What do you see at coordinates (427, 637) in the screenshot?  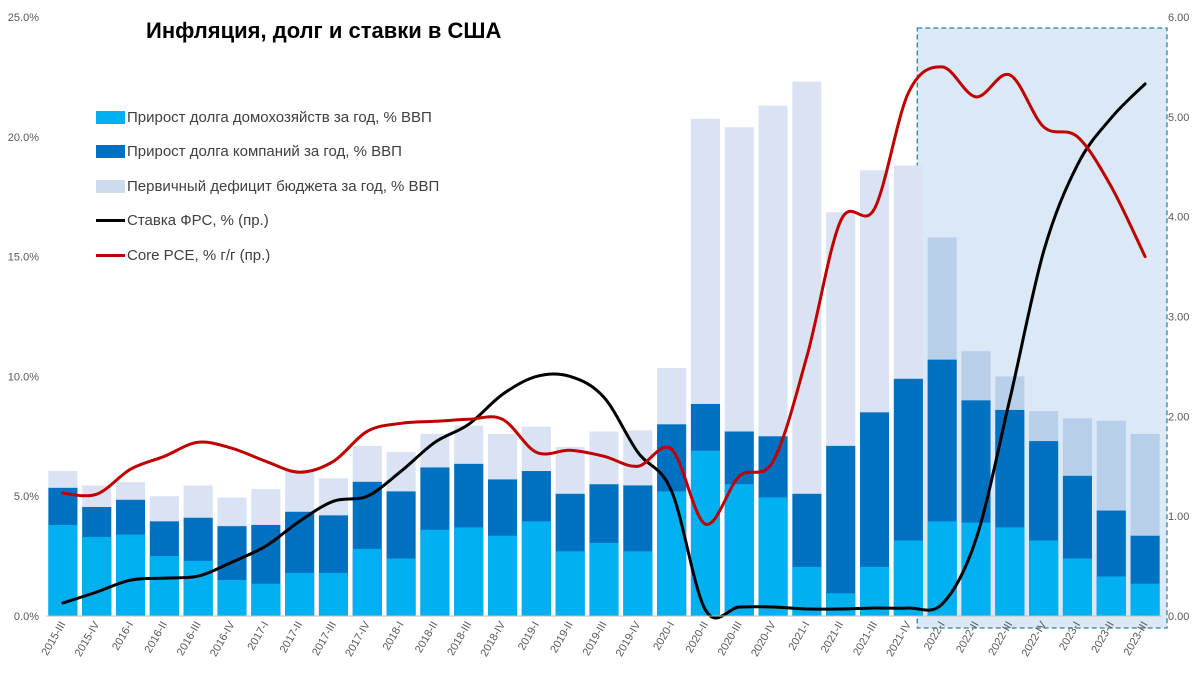 I see `x-tick-label: 2018-II` at bounding box center [427, 637].